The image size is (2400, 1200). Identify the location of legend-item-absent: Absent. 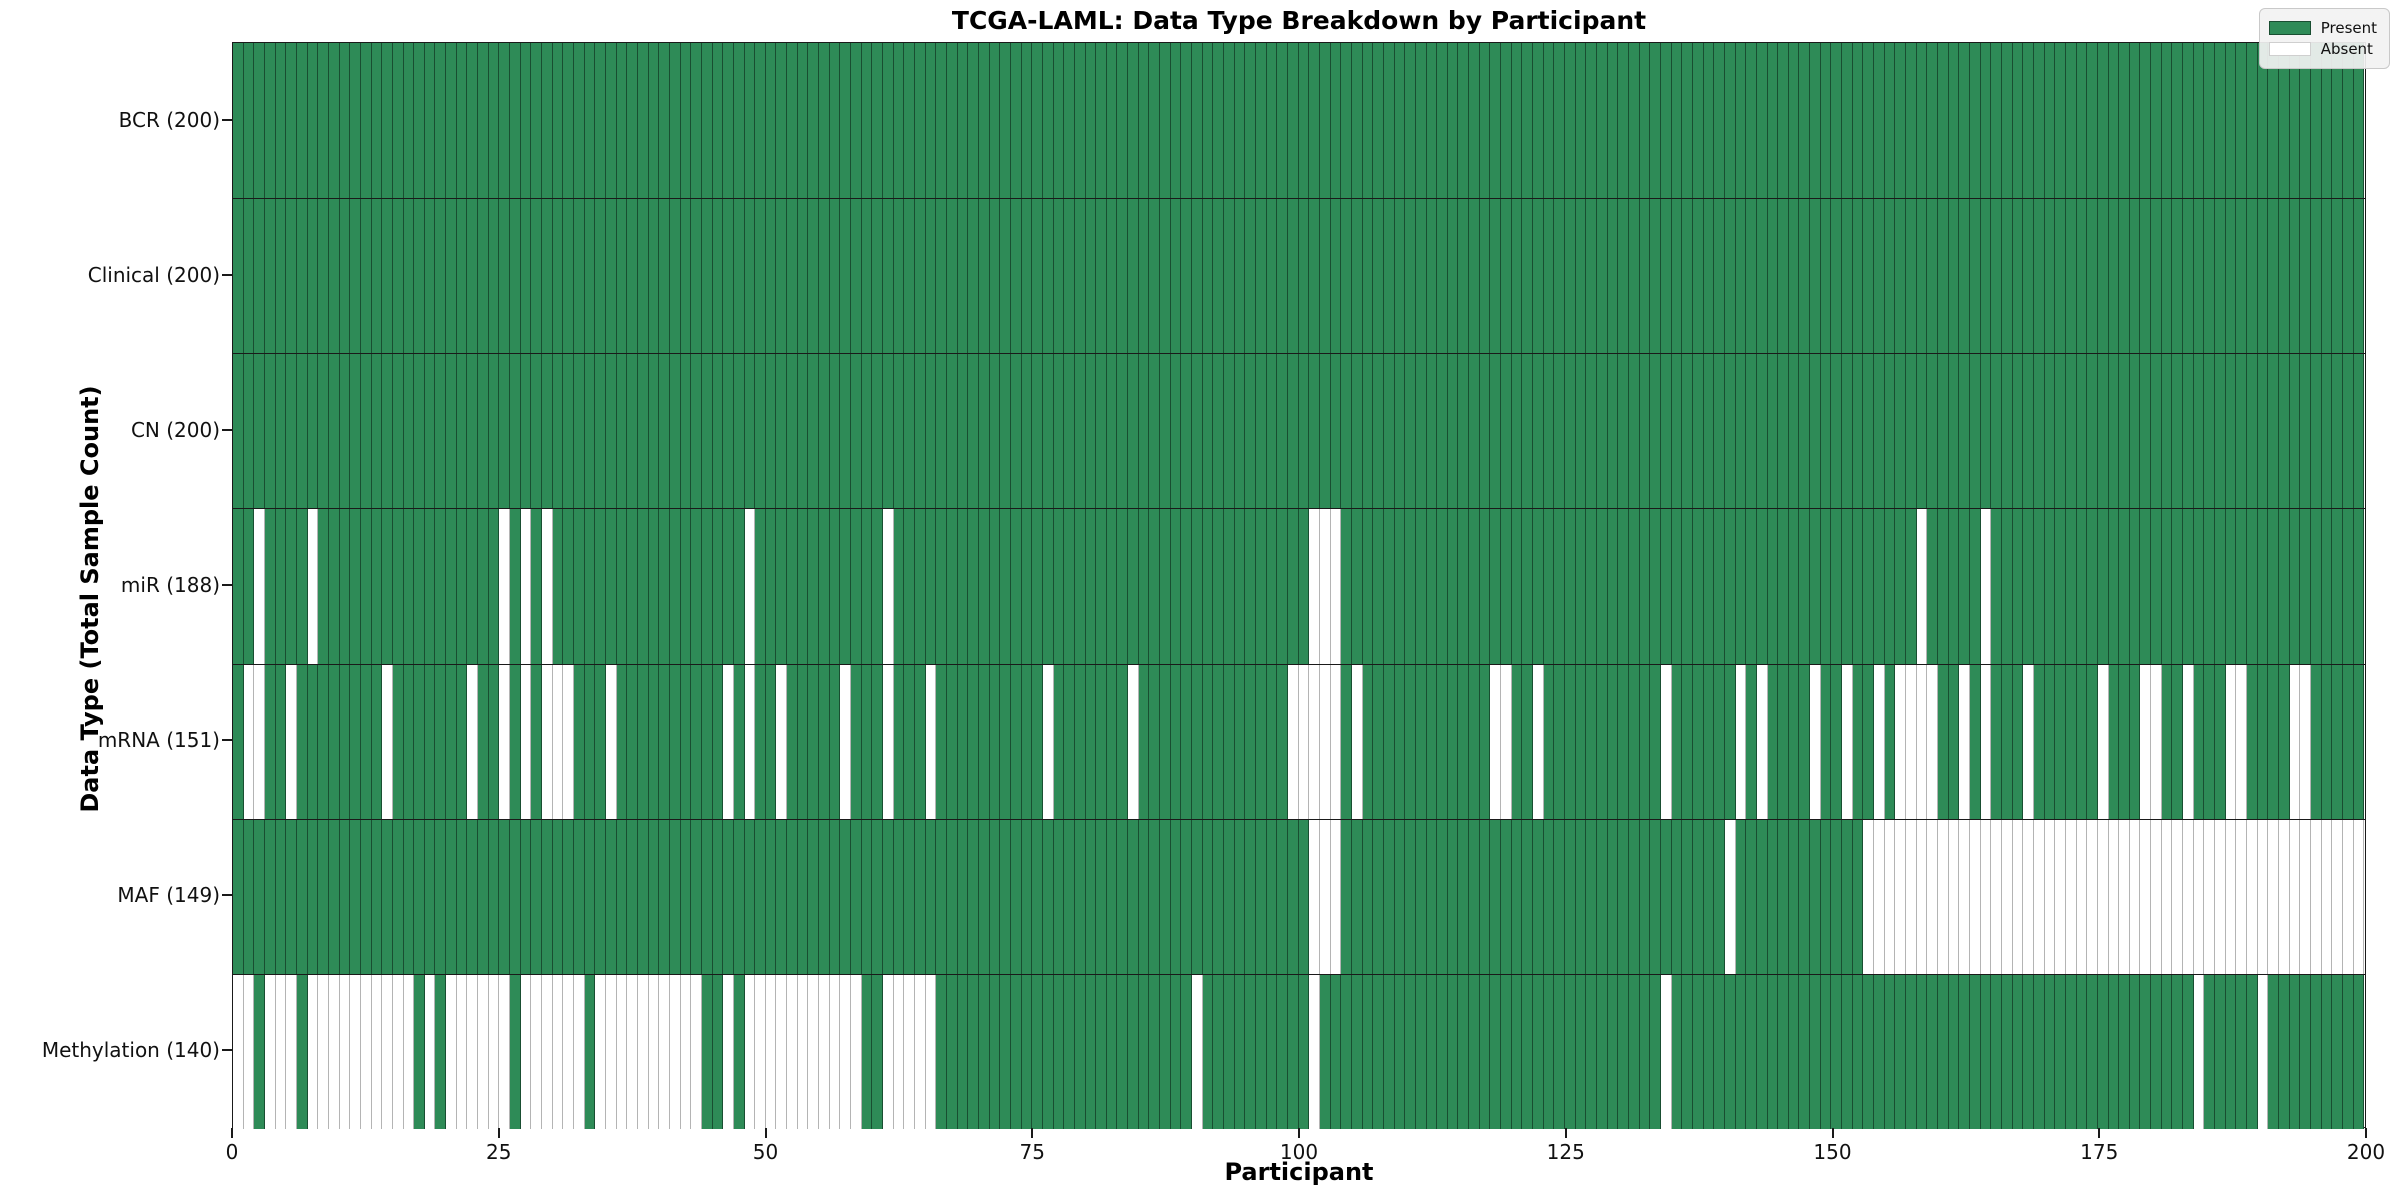
(2322, 49).